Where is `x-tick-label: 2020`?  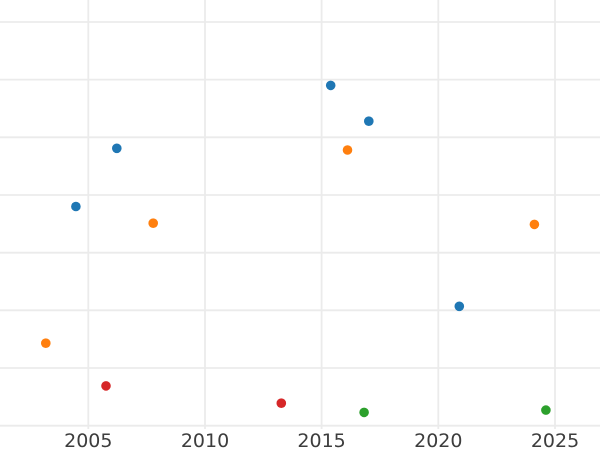 x-tick-label: 2020 is located at coordinates (438, 440).